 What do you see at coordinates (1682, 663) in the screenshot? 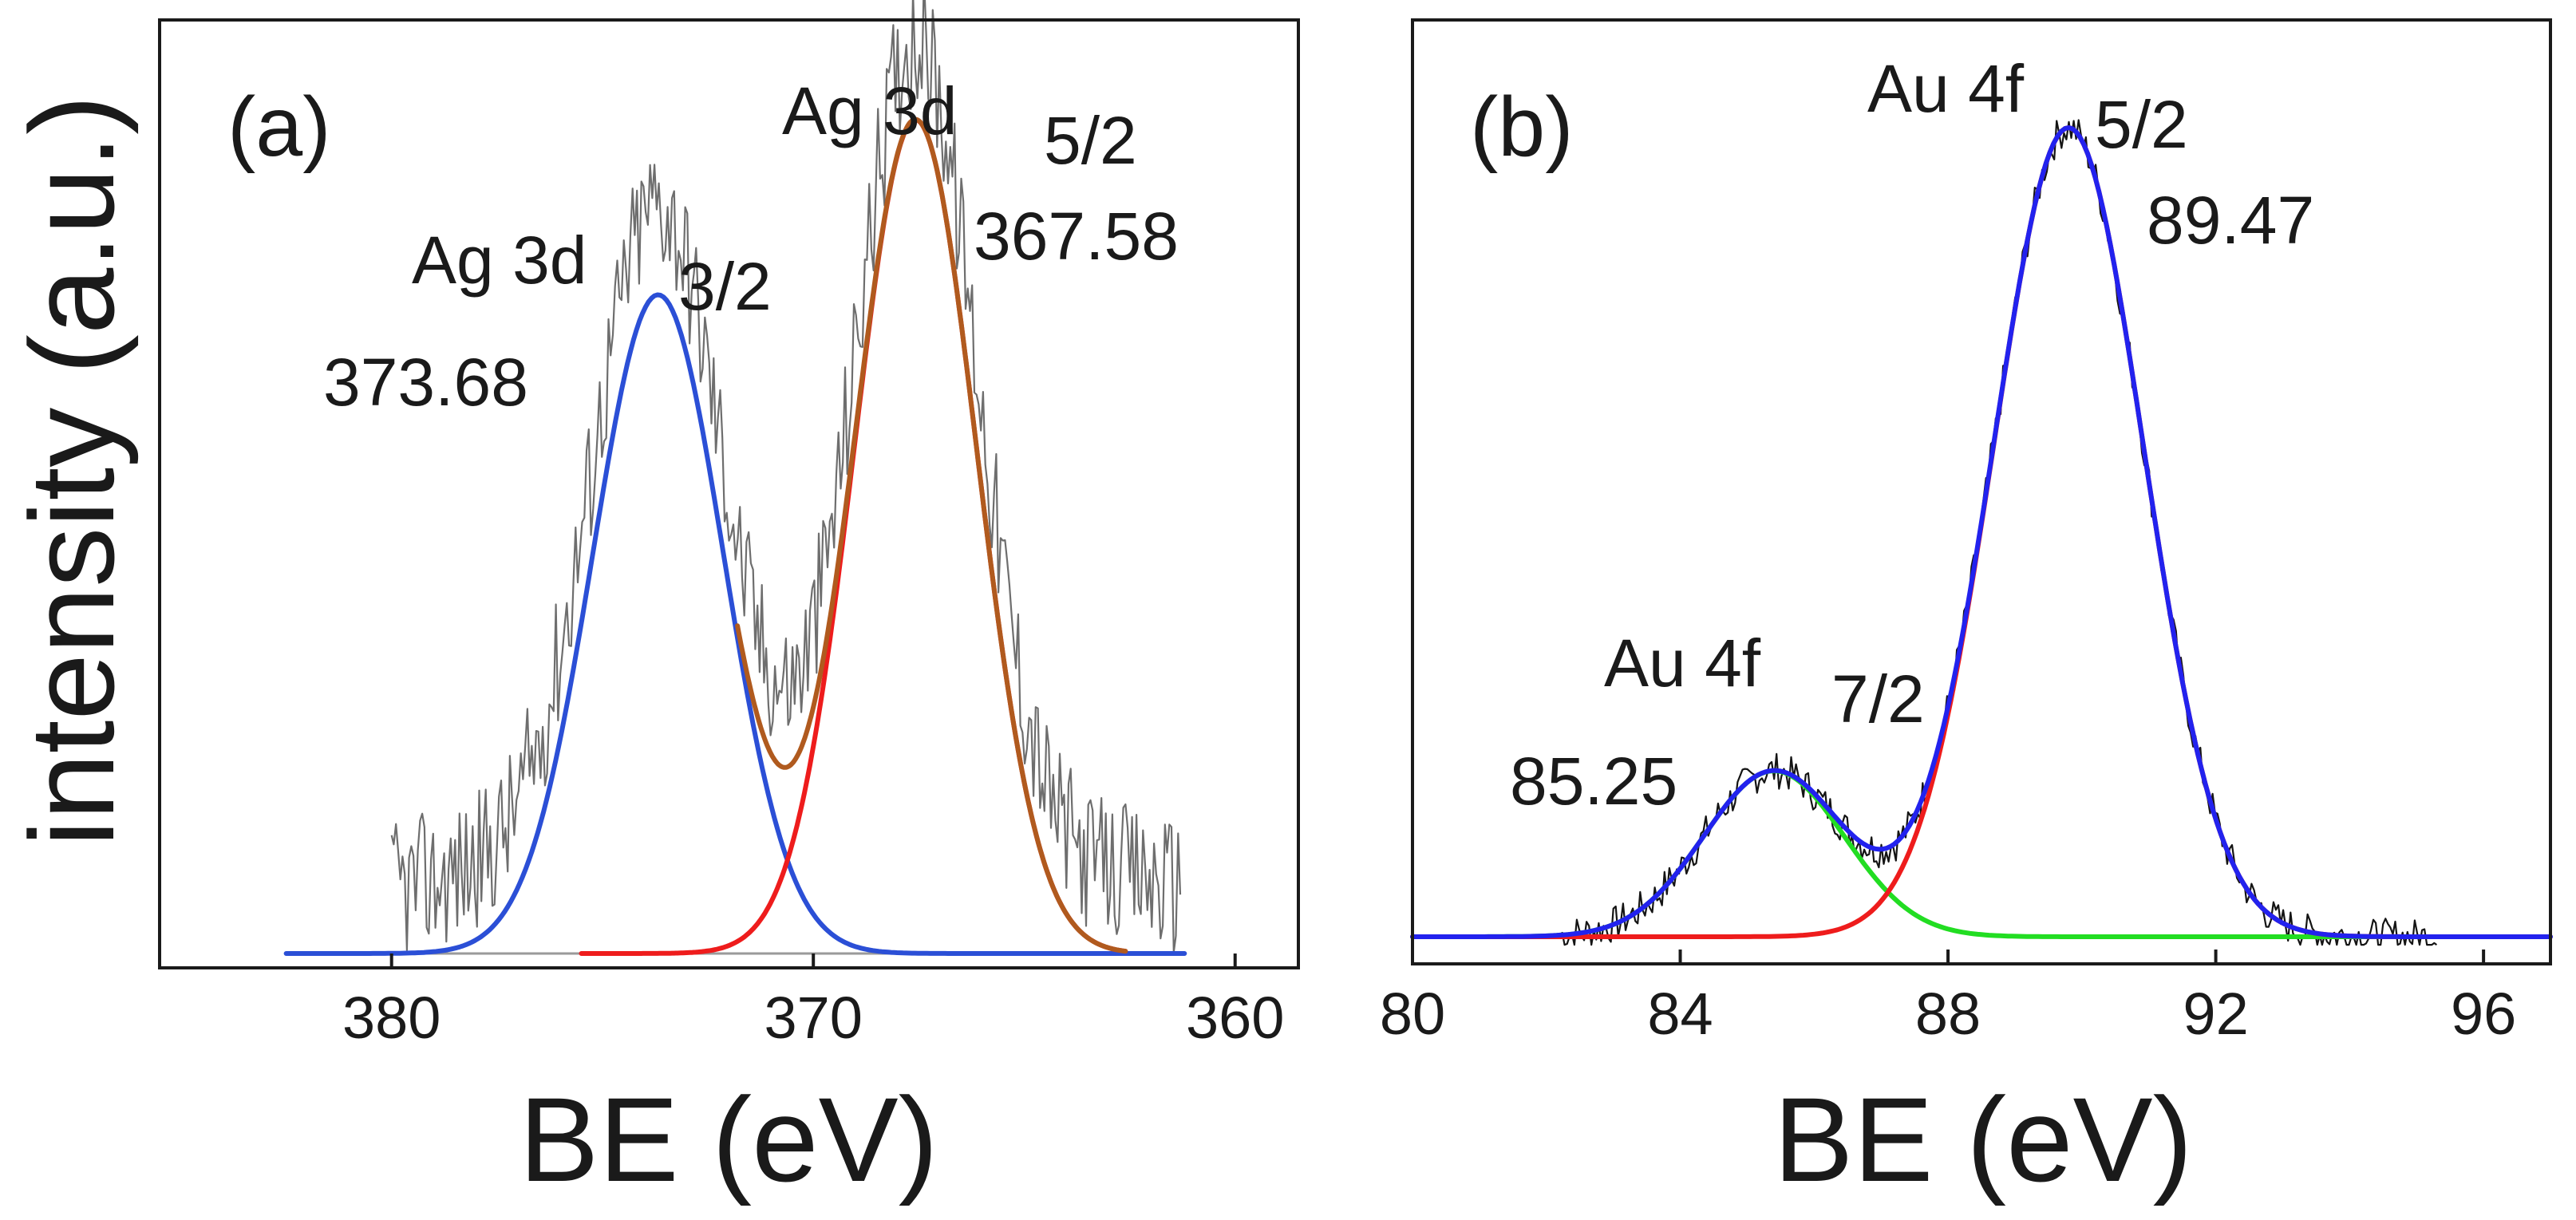
I see `au-4f72-label: Au 4f` at bounding box center [1682, 663].